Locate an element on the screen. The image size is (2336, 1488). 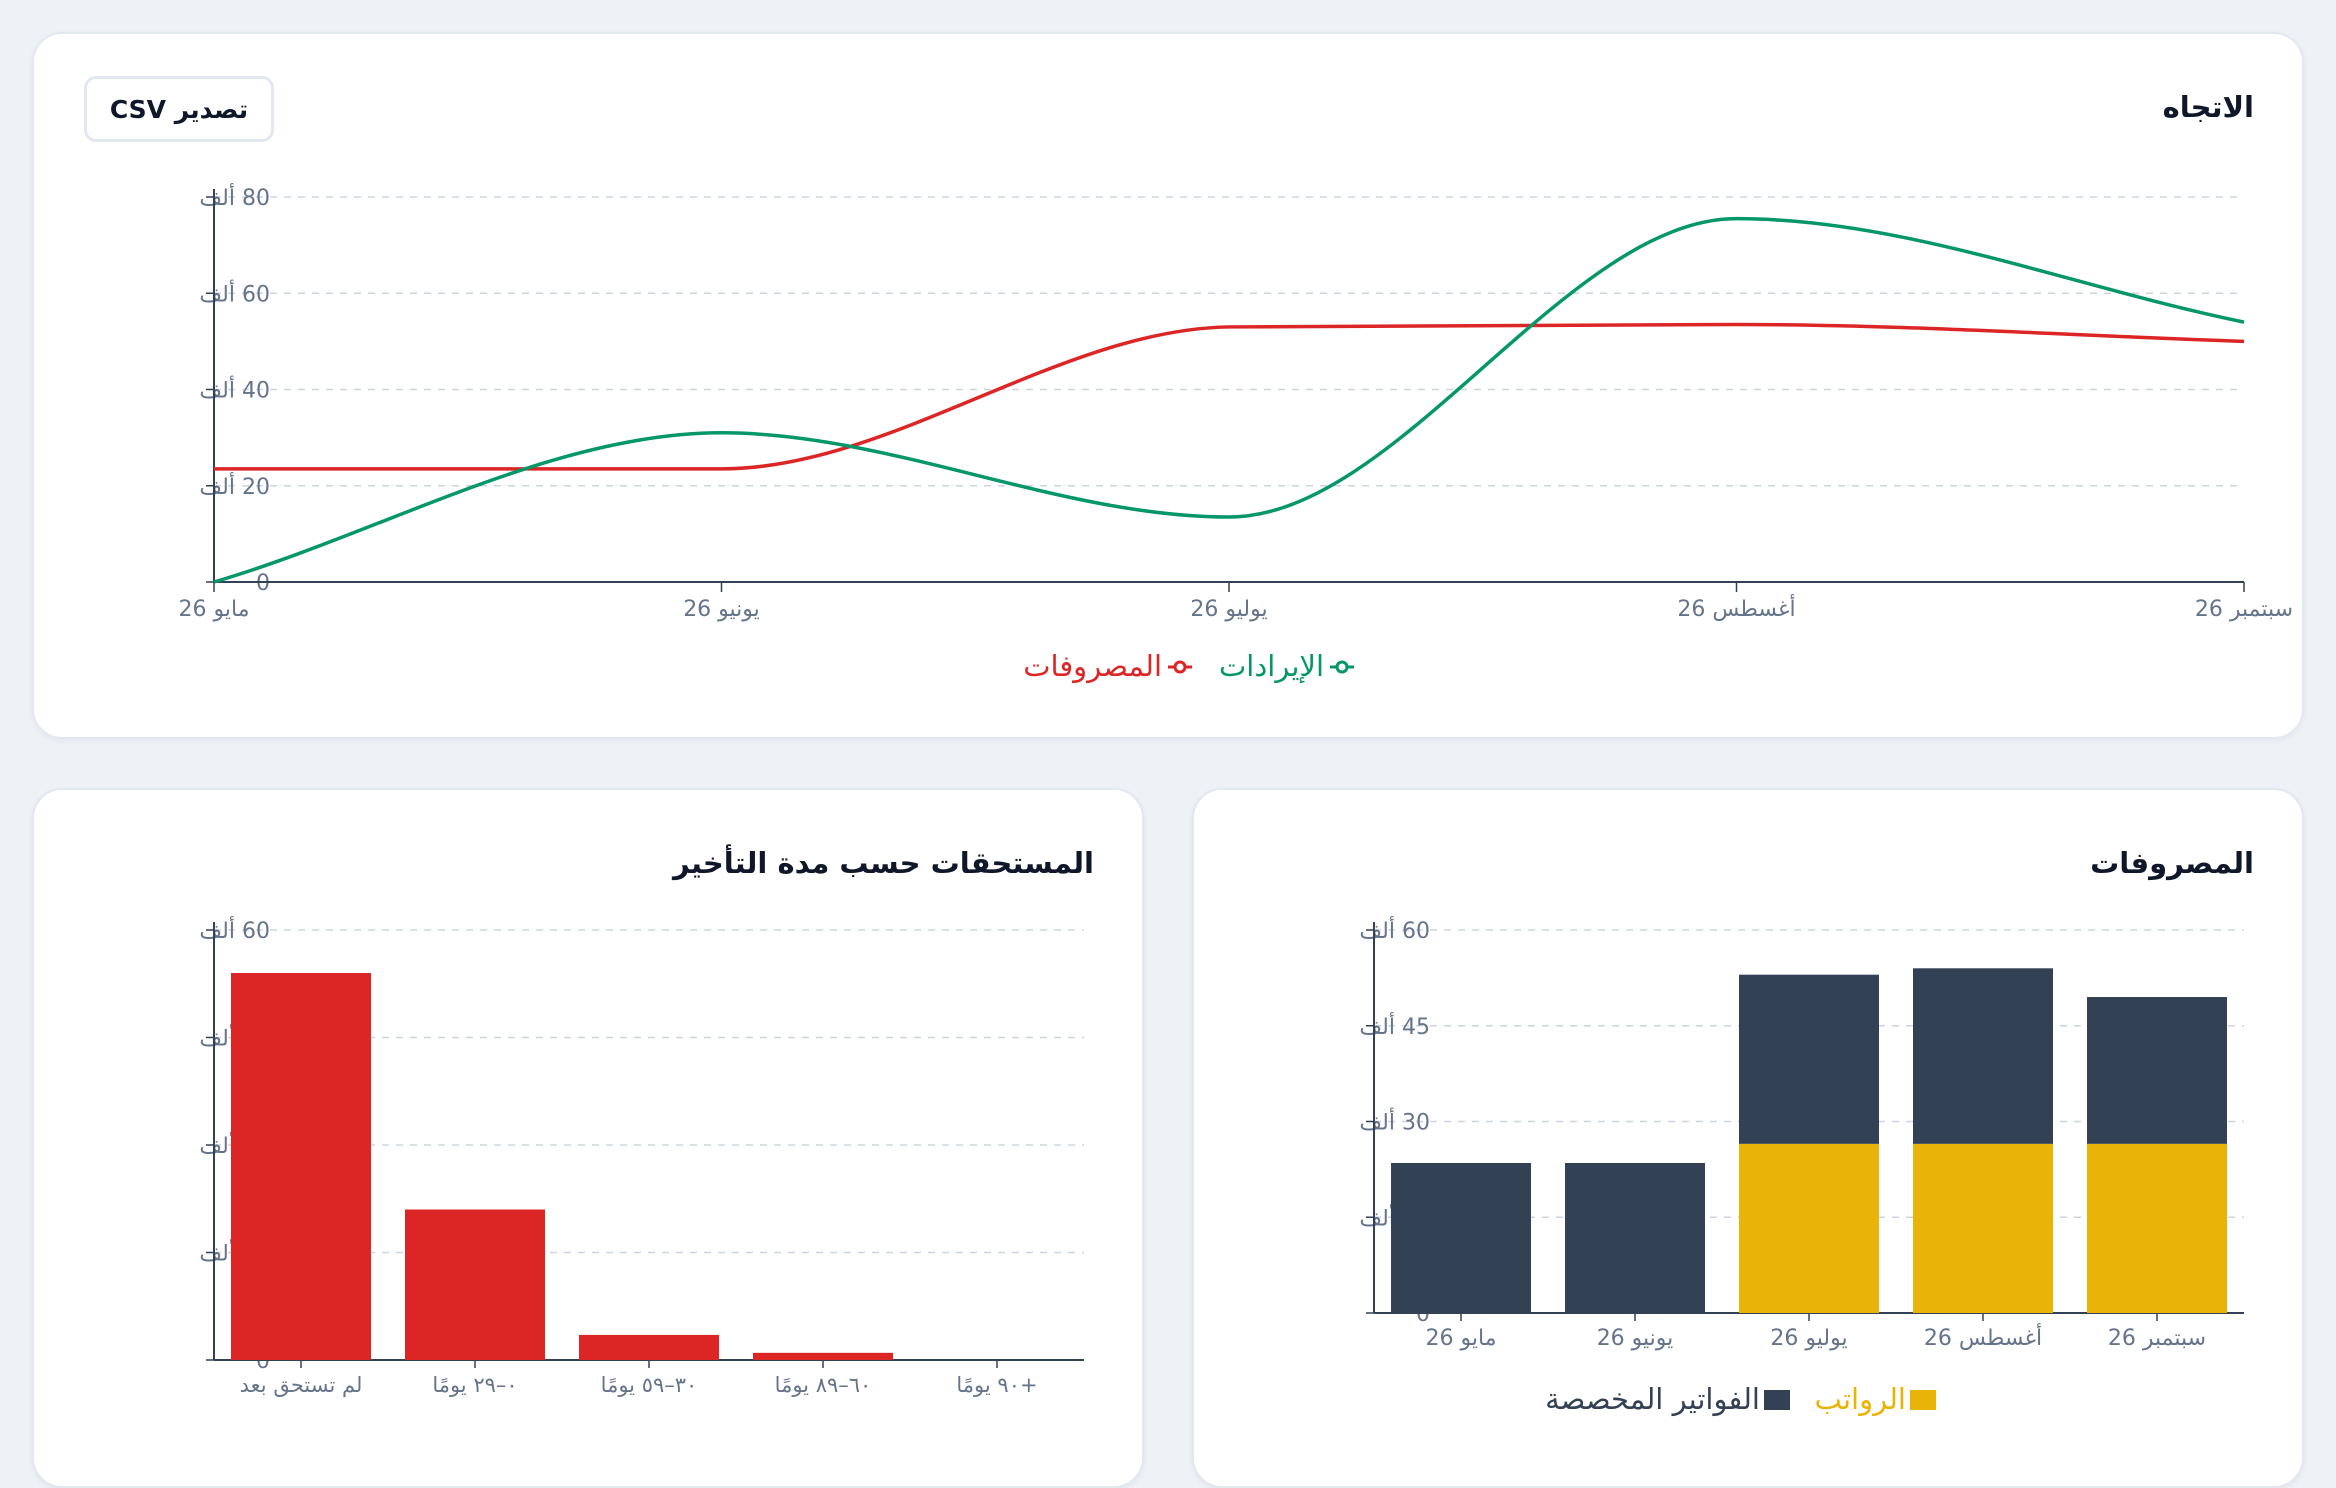
trend-ytick-label: 40 ألف is located at coordinates (234, 390).